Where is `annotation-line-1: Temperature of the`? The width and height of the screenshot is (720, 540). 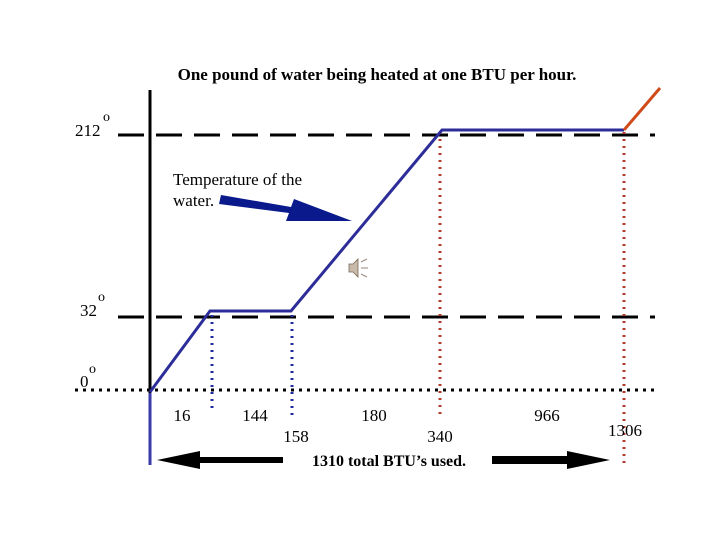 annotation-line-1: Temperature of the is located at coordinates (237, 179).